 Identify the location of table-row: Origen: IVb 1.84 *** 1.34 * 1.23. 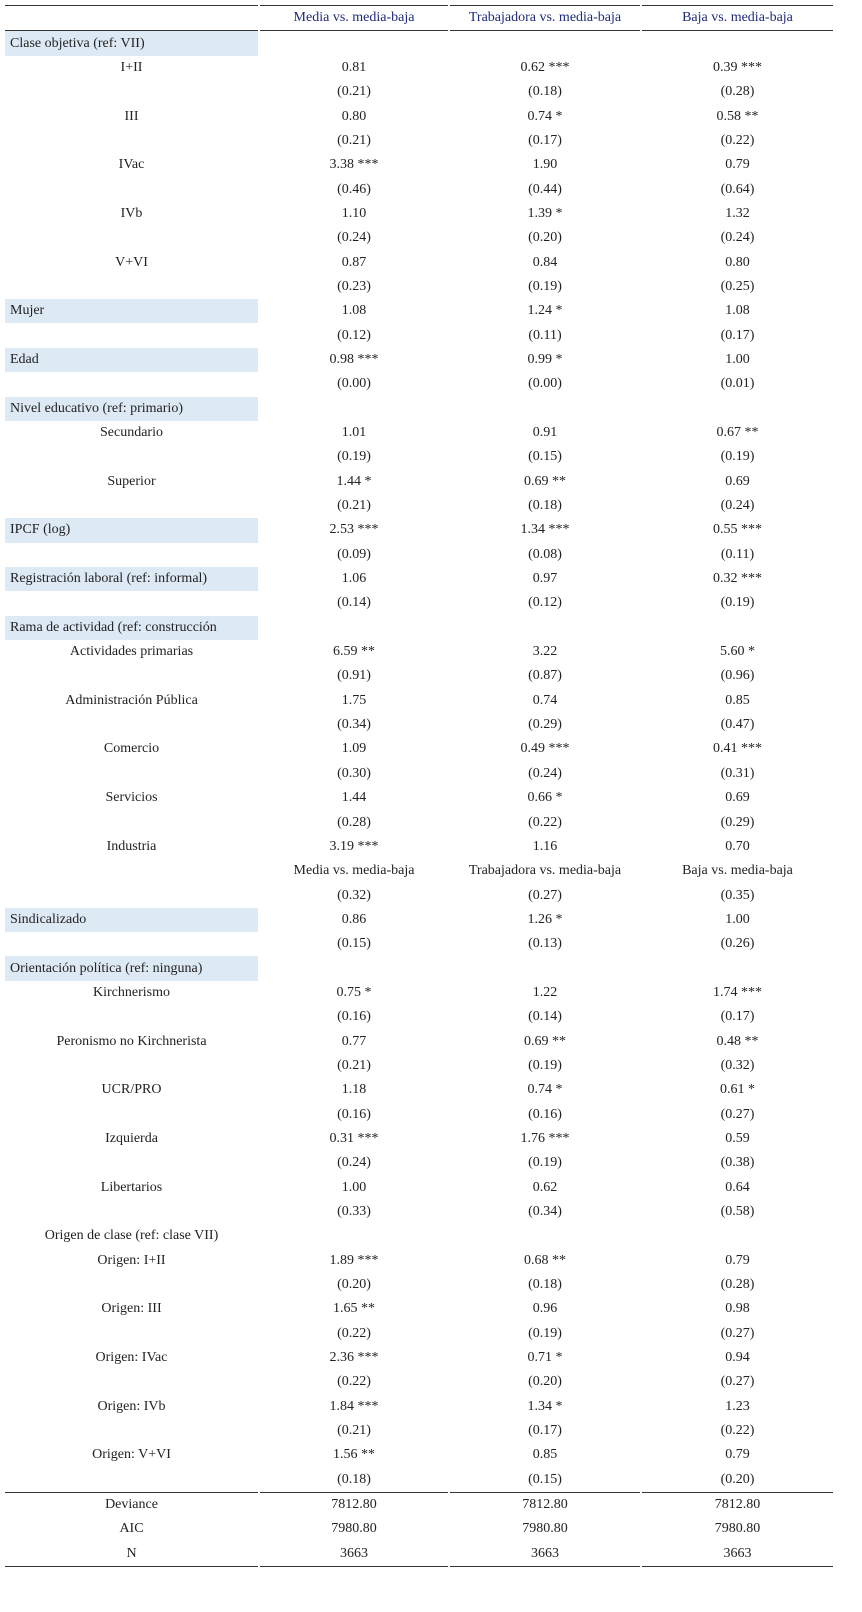
(419, 1407).